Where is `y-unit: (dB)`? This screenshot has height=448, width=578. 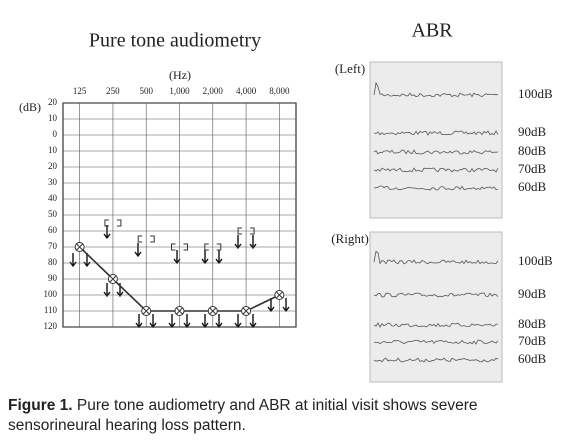 y-unit: (dB) is located at coordinates (30, 107).